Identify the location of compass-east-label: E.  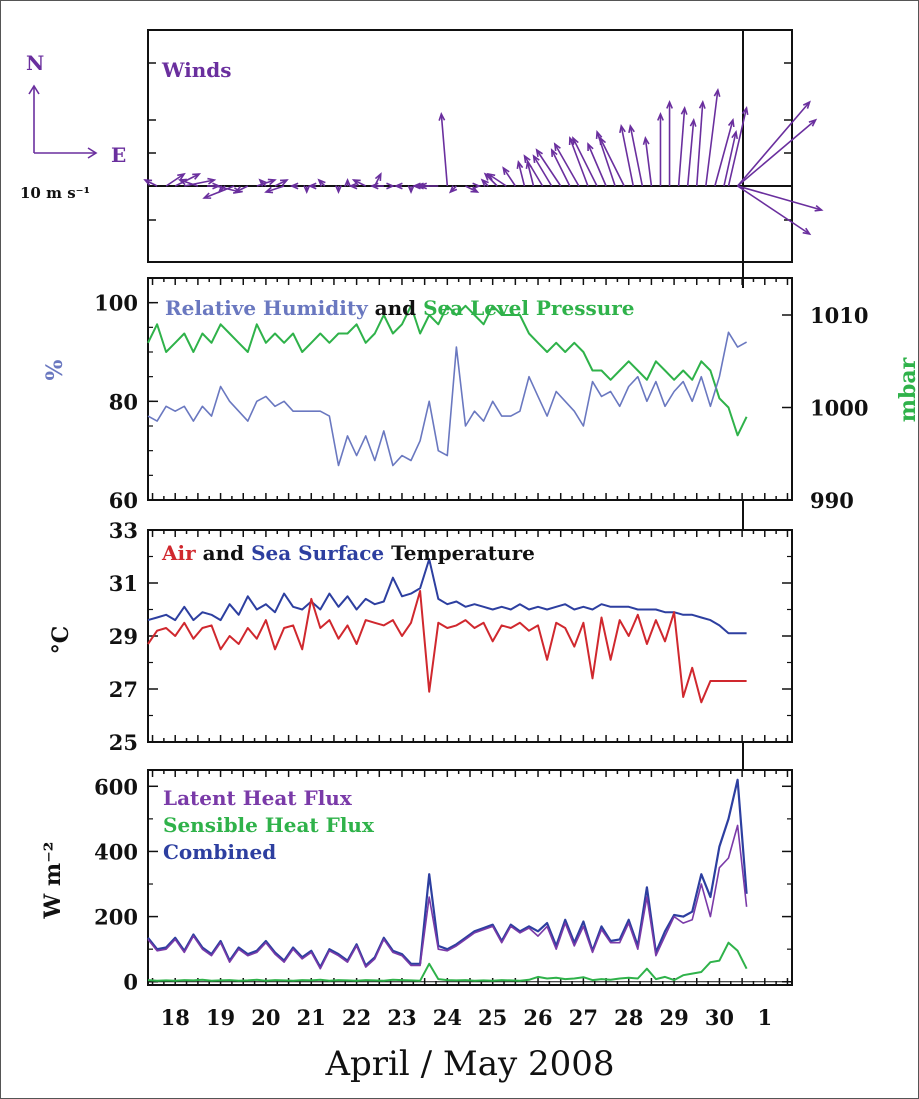
(118, 155).